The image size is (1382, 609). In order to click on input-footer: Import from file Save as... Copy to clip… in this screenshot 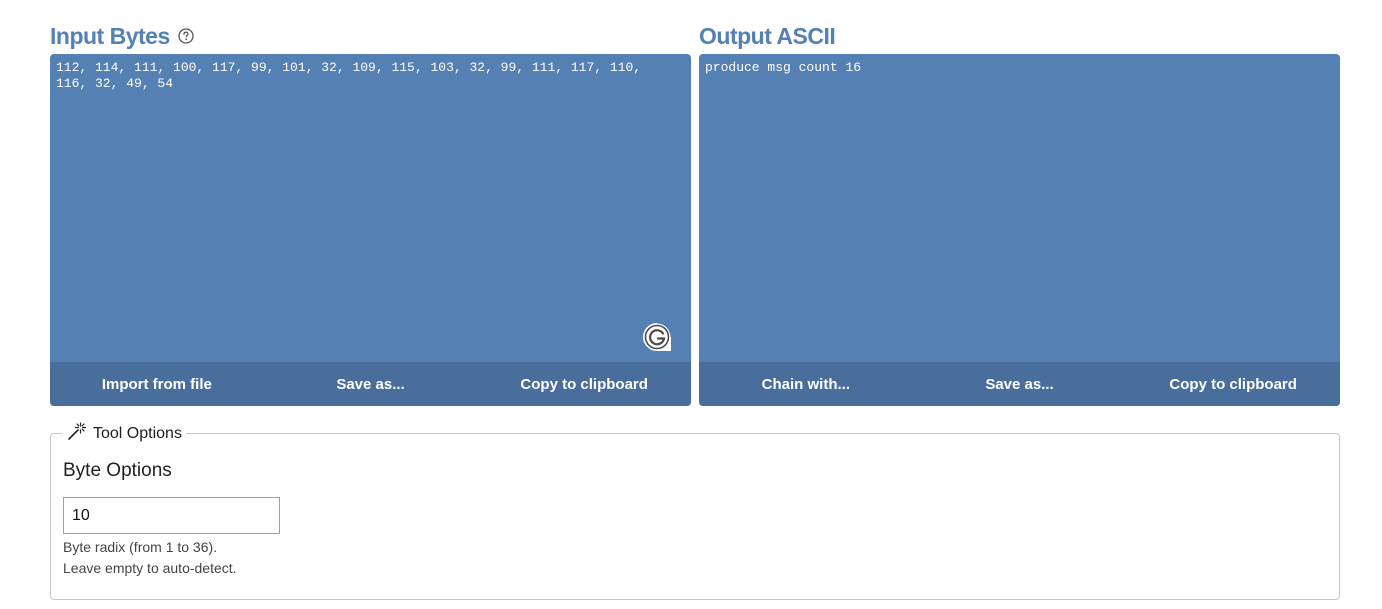, I will do `click(370, 384)`.